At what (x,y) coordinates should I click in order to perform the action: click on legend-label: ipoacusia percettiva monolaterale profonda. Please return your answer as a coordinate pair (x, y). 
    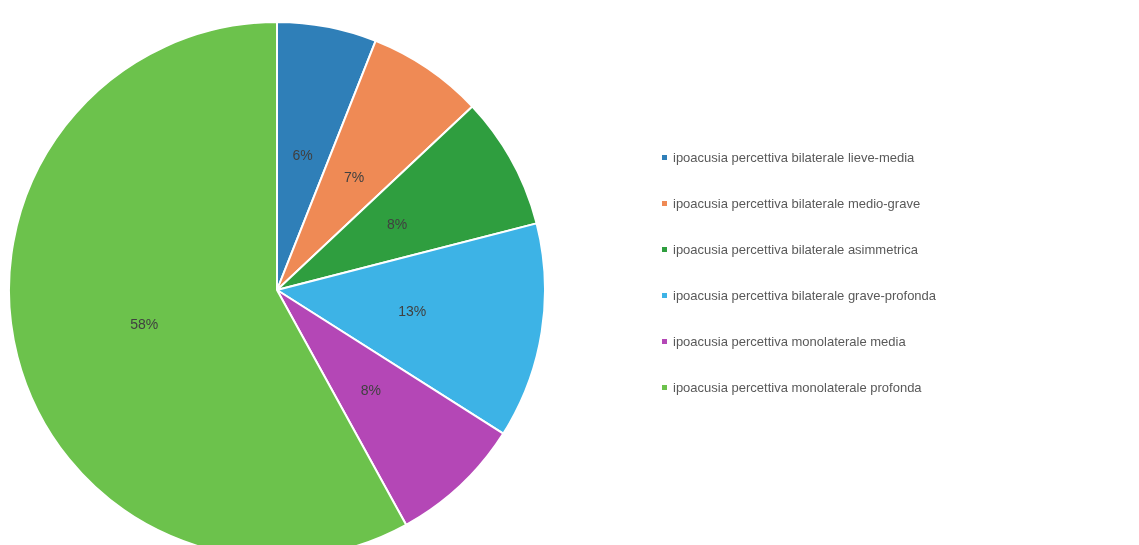
    Looking at the image, I should click on (798, 387).